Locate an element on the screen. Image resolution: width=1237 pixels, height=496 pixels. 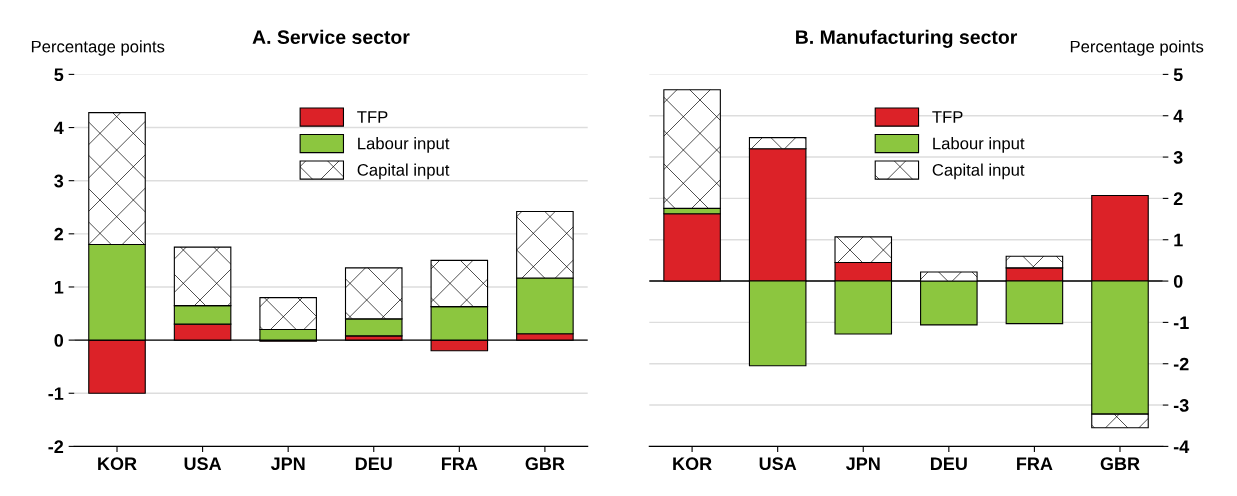
y2-tick-label: 2 is located at coordinates (1178, 198).